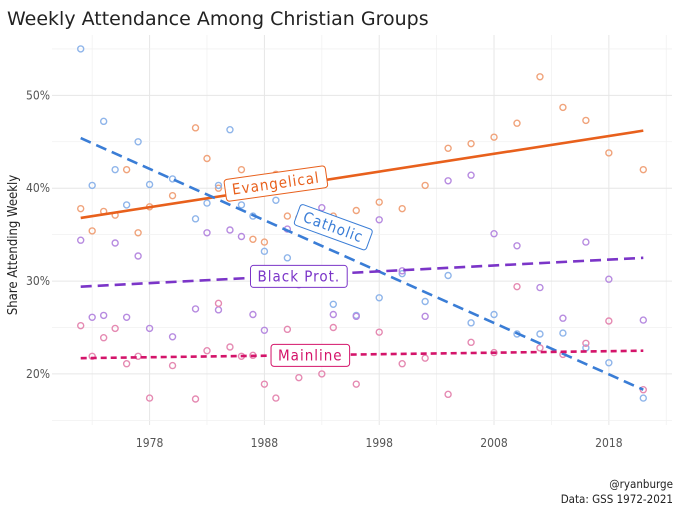  What do you see at coordinates (617, 499) in the screenshot?
I see `caption-source: Data: GSS 1972-2021` at bounding box center [617, 499].